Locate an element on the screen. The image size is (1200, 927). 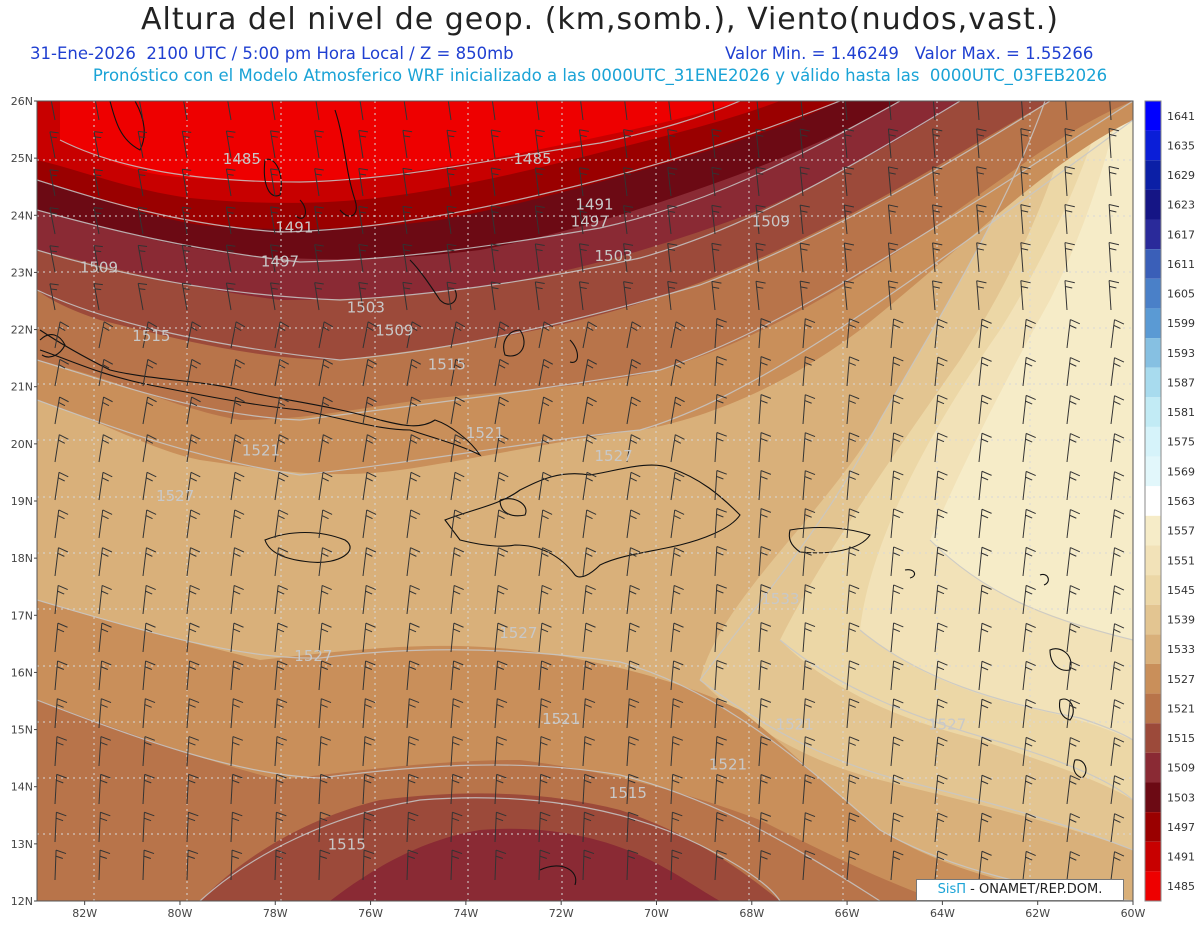
contour-label: 1521 is located at coordinates (795, 725).